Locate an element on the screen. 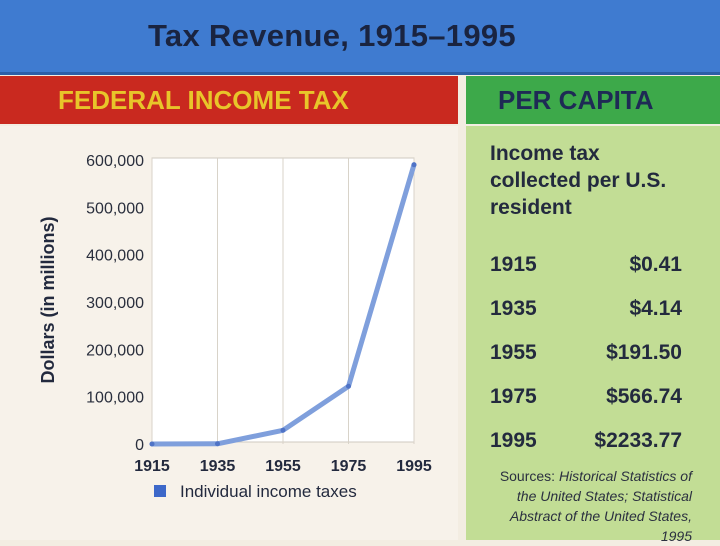  per-capita-row: 1955 $191.50 is located at coordinates (586, 356).